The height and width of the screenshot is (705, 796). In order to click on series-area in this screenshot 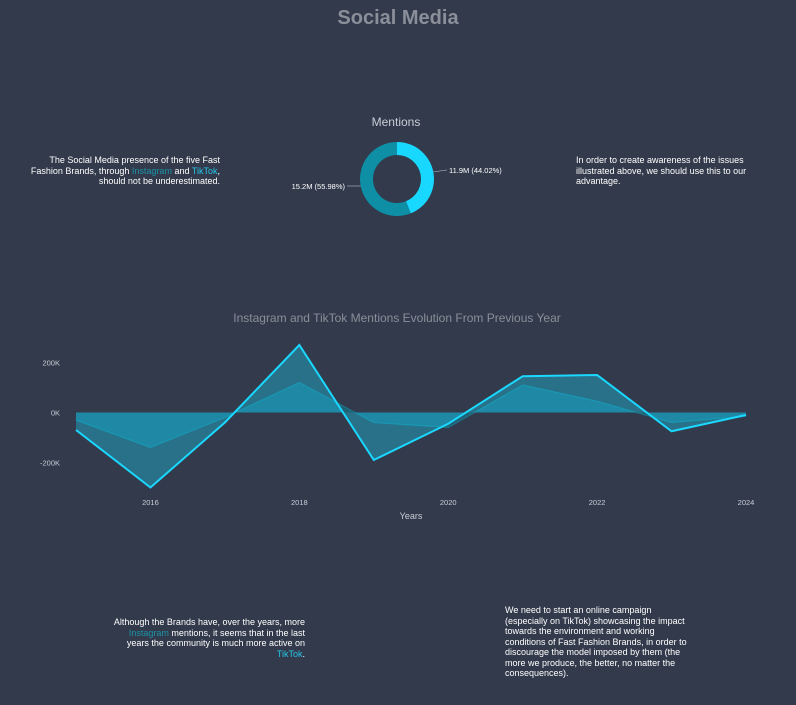, I will do `click(411, 415)`.